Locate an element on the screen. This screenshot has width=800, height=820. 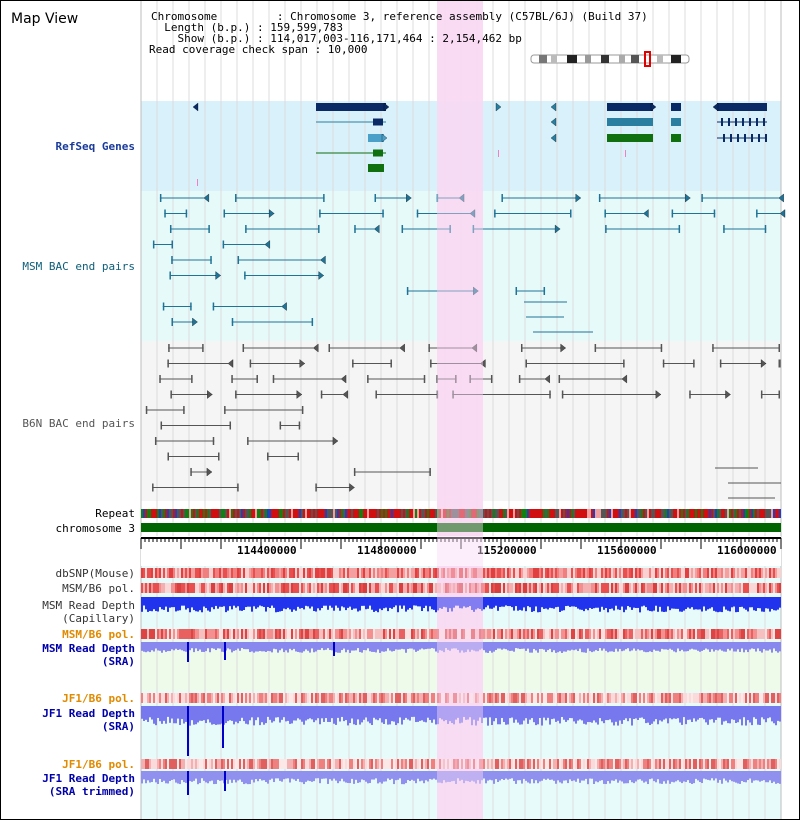
msm-bac-end is located at coordinates (153, 244).